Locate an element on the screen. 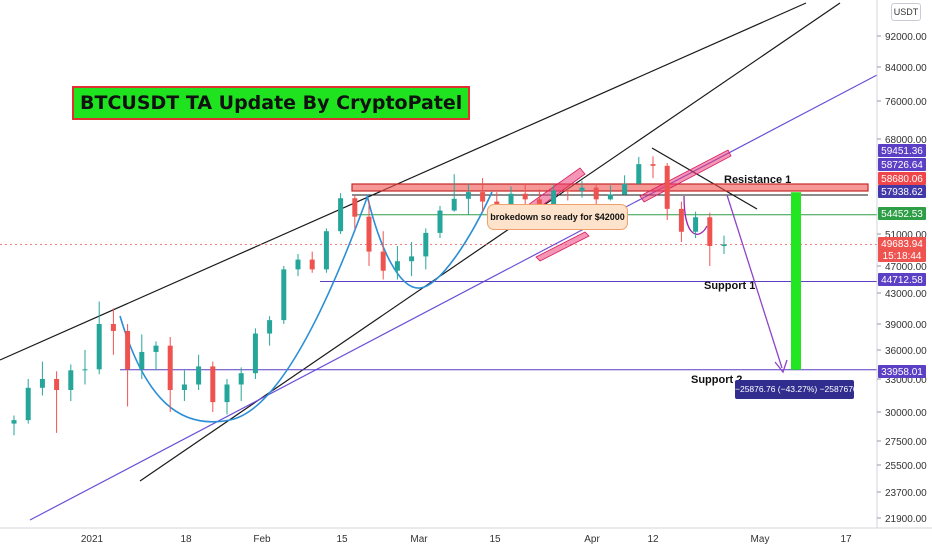 The height and width of the screenshot is (555, 932). y-tick-label: 30000.00 is located at coordinates (906, 413).